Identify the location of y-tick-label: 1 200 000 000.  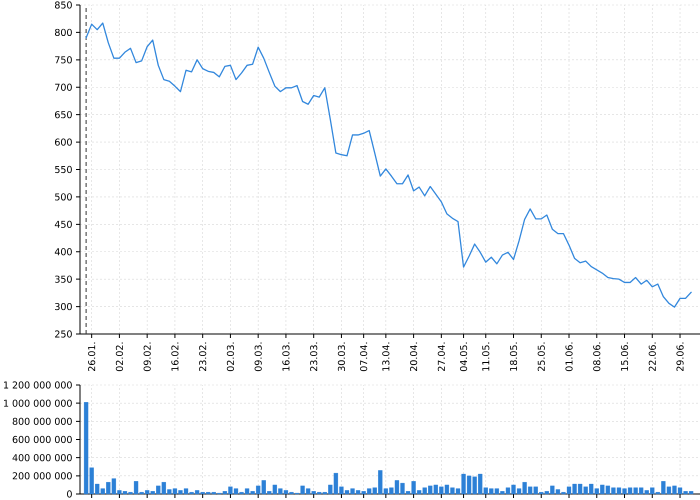
(38, 385).